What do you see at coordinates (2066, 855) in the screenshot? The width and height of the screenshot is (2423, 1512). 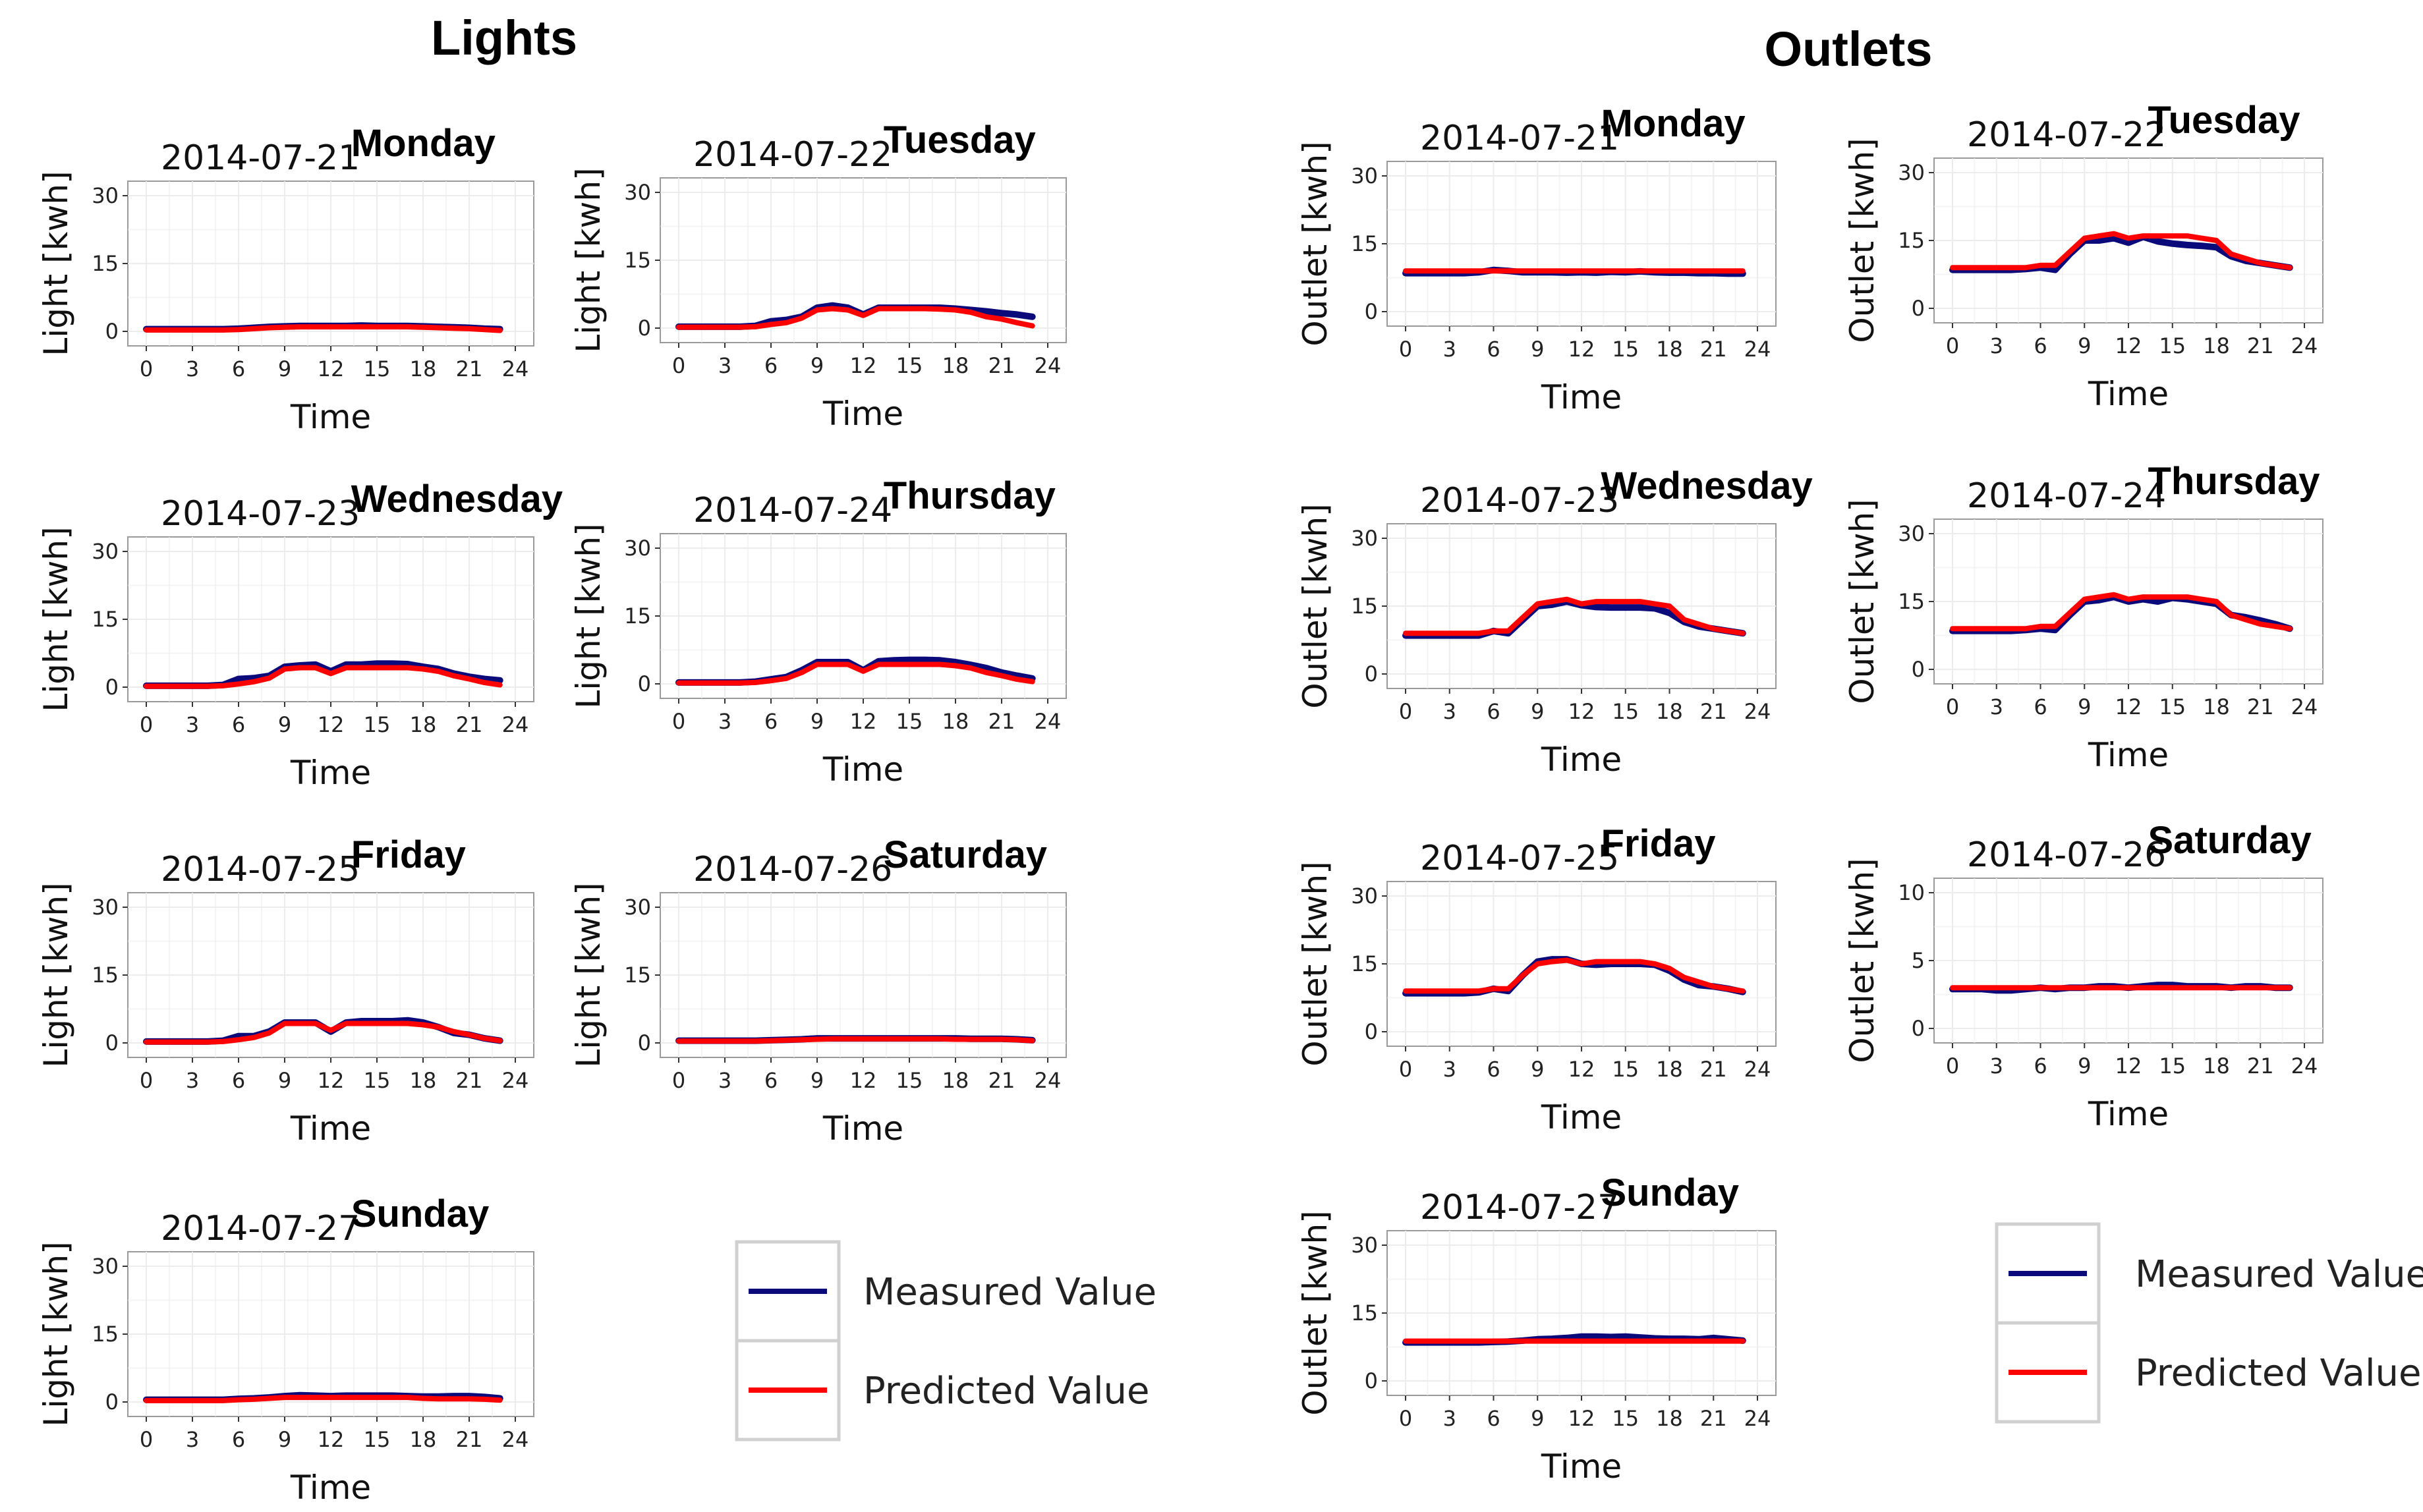 I see `panel-date-title: 2014-07-26` at bounding box center [2066, 855].